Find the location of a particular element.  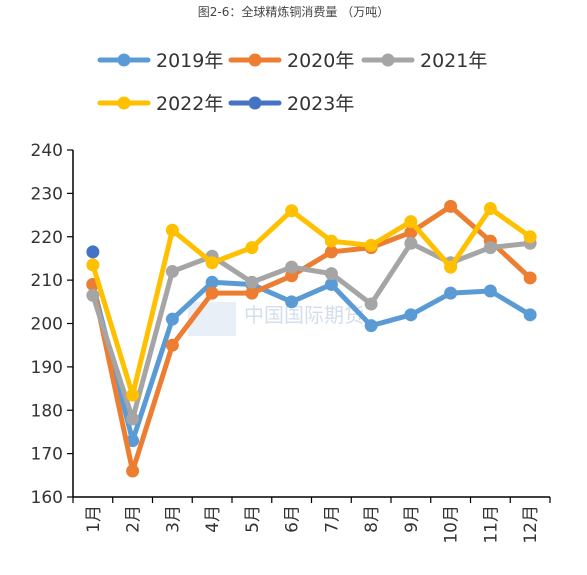

y-tick-label: 200 is located at coordinates (47, 325).